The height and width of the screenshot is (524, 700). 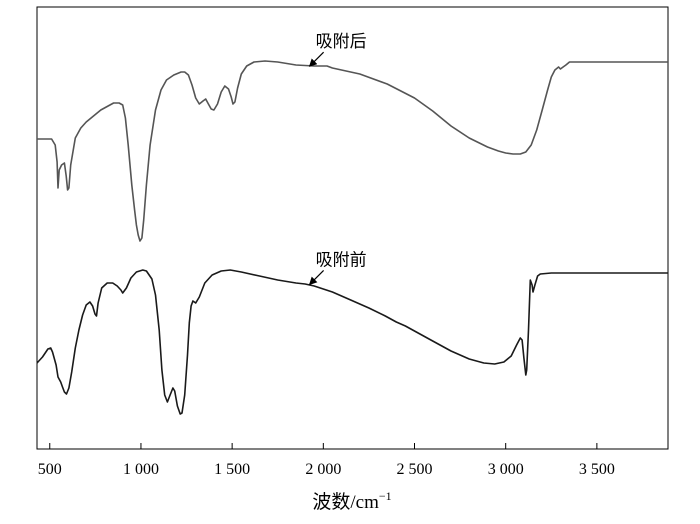 What do you see at coordinates (50, 469) in the screenshot?
I see `x-tick-label: 500` at bounding box center [50, 469].